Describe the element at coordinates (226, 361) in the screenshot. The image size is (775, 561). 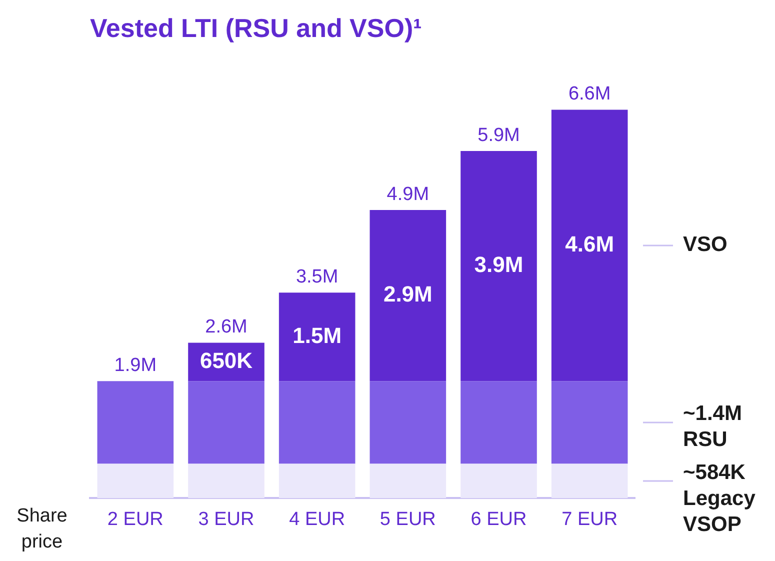
I see `data-label: 650K` at that location.